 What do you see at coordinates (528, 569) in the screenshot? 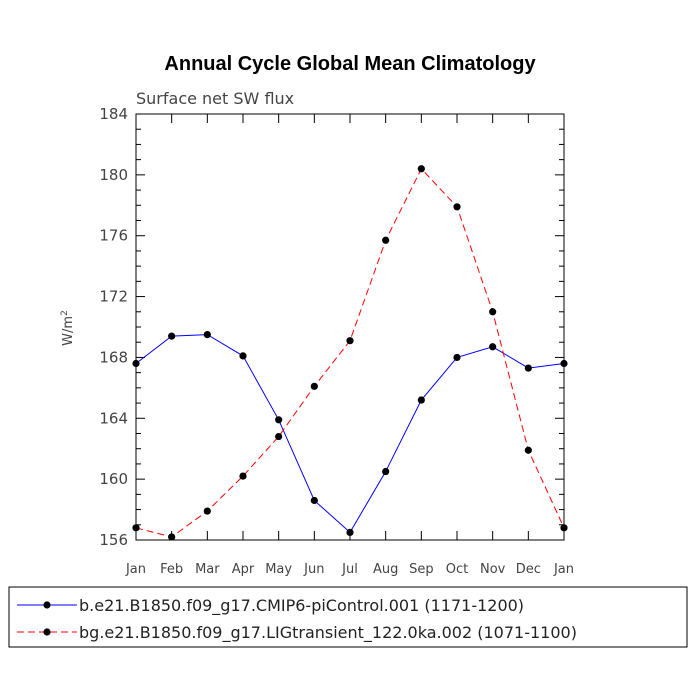
I see `x-tick-label: Dec` at bounding box center [528, 569].